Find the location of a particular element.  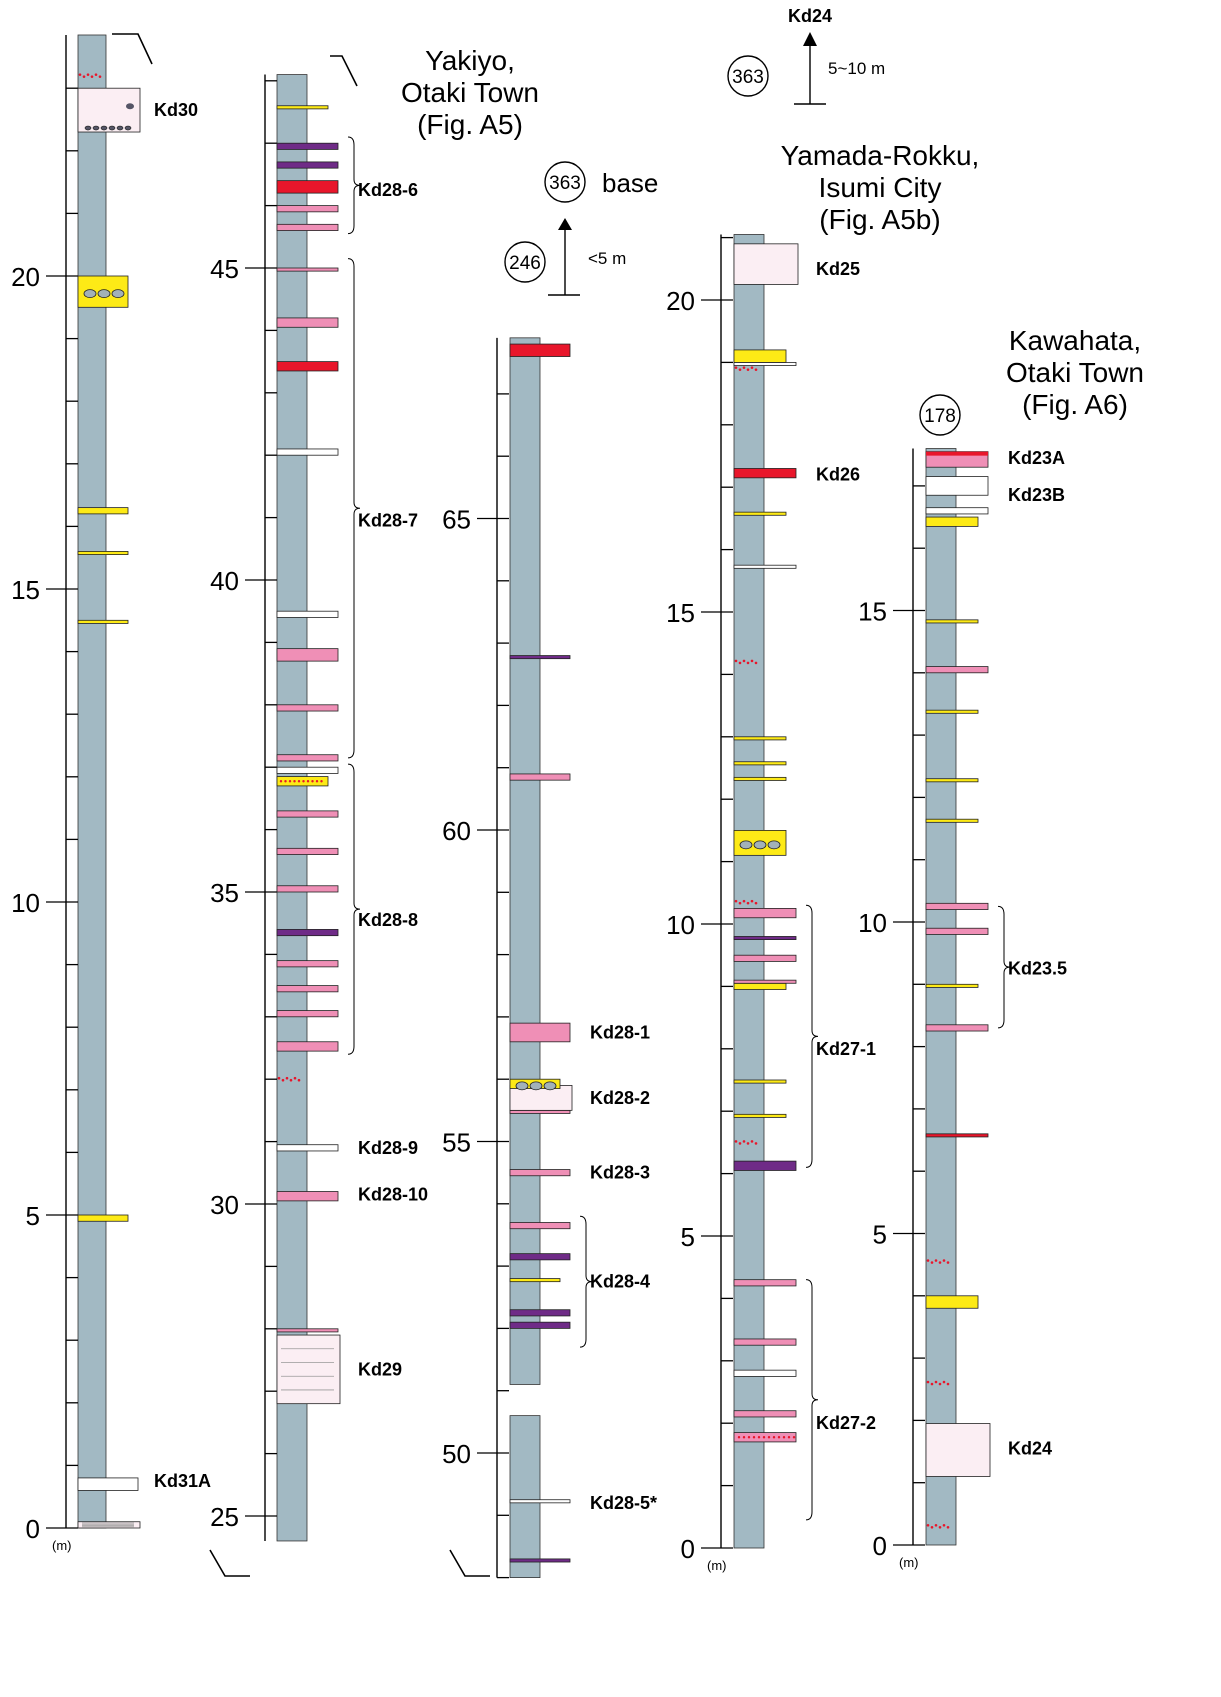

tephra-label: Kd28-10 is located at coordinates (393, 1195).